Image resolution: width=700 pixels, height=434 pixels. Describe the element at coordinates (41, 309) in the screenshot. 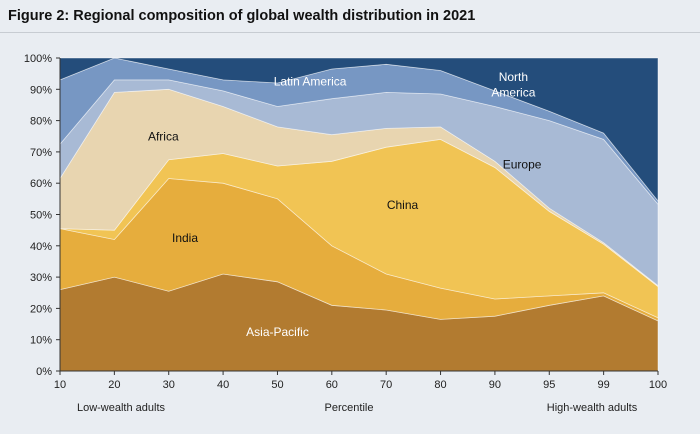

I see `y-tick-label: 20%` at that location.